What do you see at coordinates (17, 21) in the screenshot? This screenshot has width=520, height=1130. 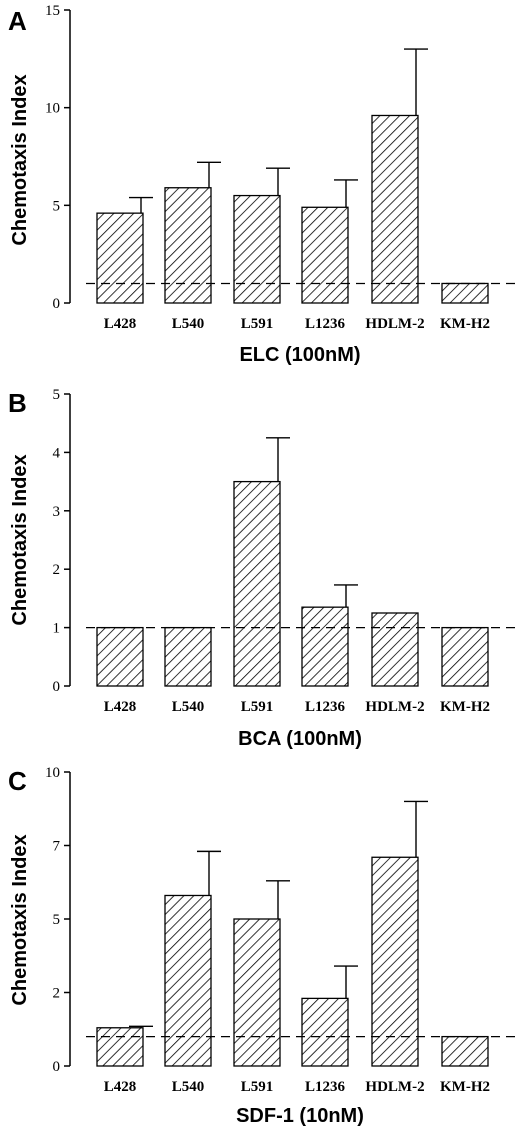 I see `panel-letter: A` at bounding box center [17, 21].